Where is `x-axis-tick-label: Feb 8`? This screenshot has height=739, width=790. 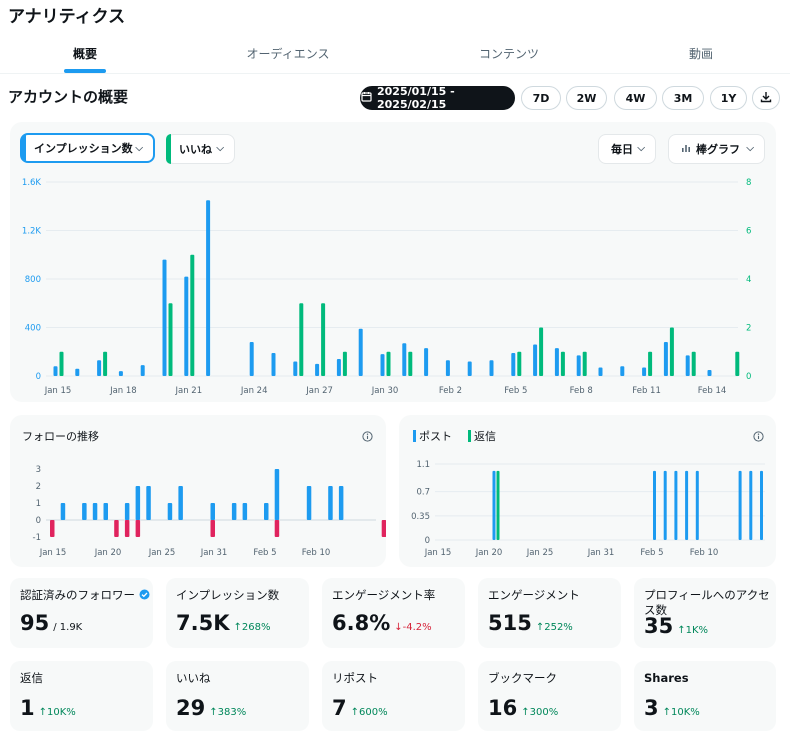
x-axis-tick-label: Feb 8 is located at coordinates (581, 391).